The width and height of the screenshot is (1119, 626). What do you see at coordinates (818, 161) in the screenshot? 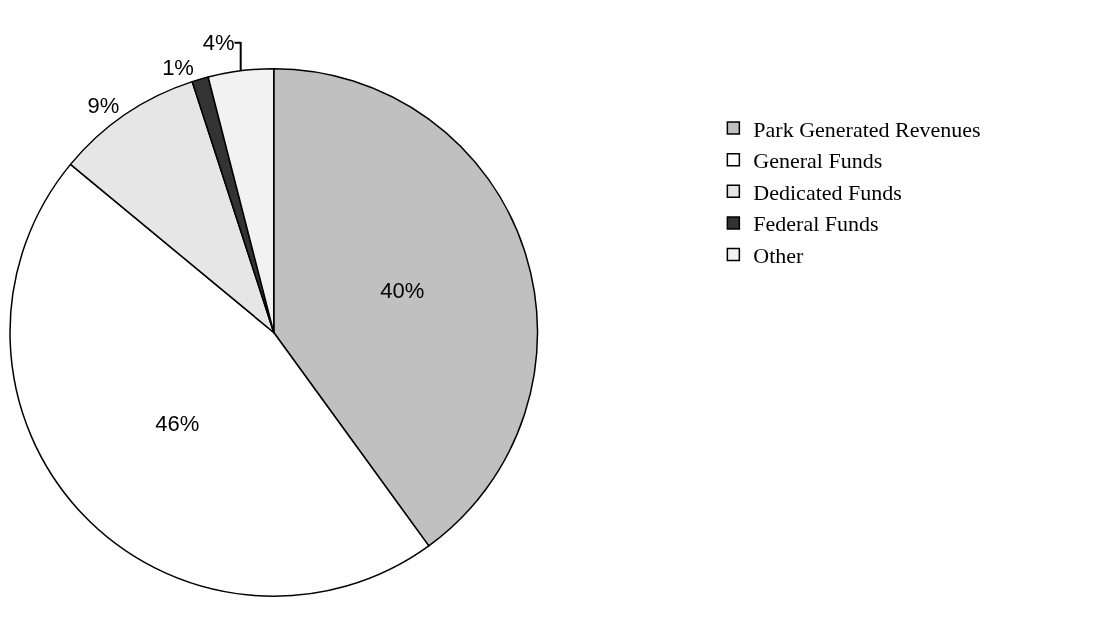
I see `legend-label: General Funds` at bounding box center [818, 161].